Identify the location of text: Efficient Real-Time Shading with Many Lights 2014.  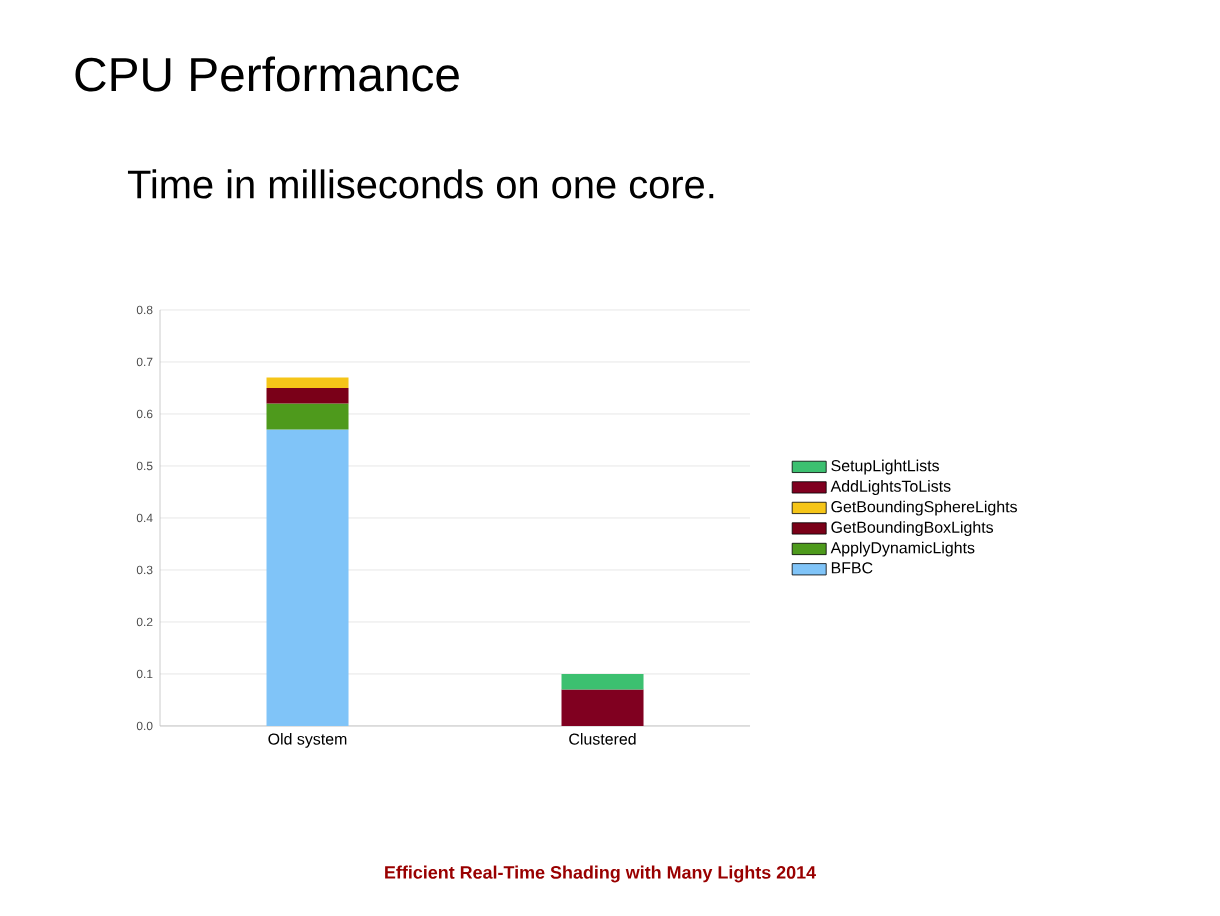
(600, 874).